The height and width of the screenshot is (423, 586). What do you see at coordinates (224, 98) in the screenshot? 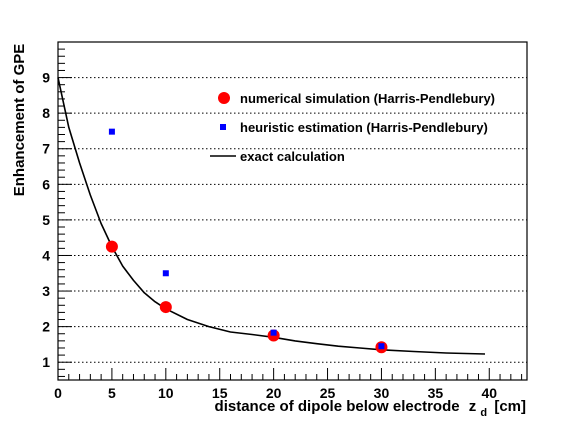
I see `legend-marker-circle` at bounding box center [224, 98].